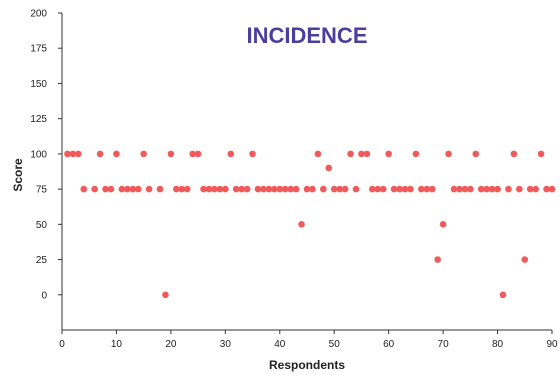 This screenshot has height=377, width=560. I want to click on y-tick-label: 150, so click(38, 84).